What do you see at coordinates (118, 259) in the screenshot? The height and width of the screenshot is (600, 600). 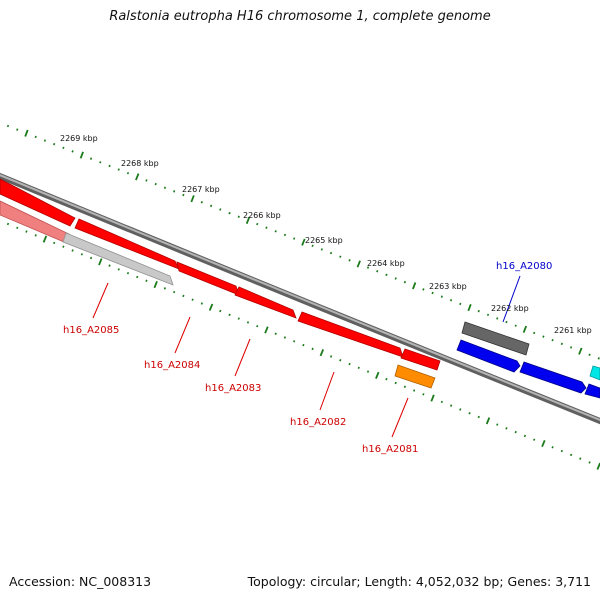 I see `gene-arrow-light-grey` at bounding box center [118, 259].